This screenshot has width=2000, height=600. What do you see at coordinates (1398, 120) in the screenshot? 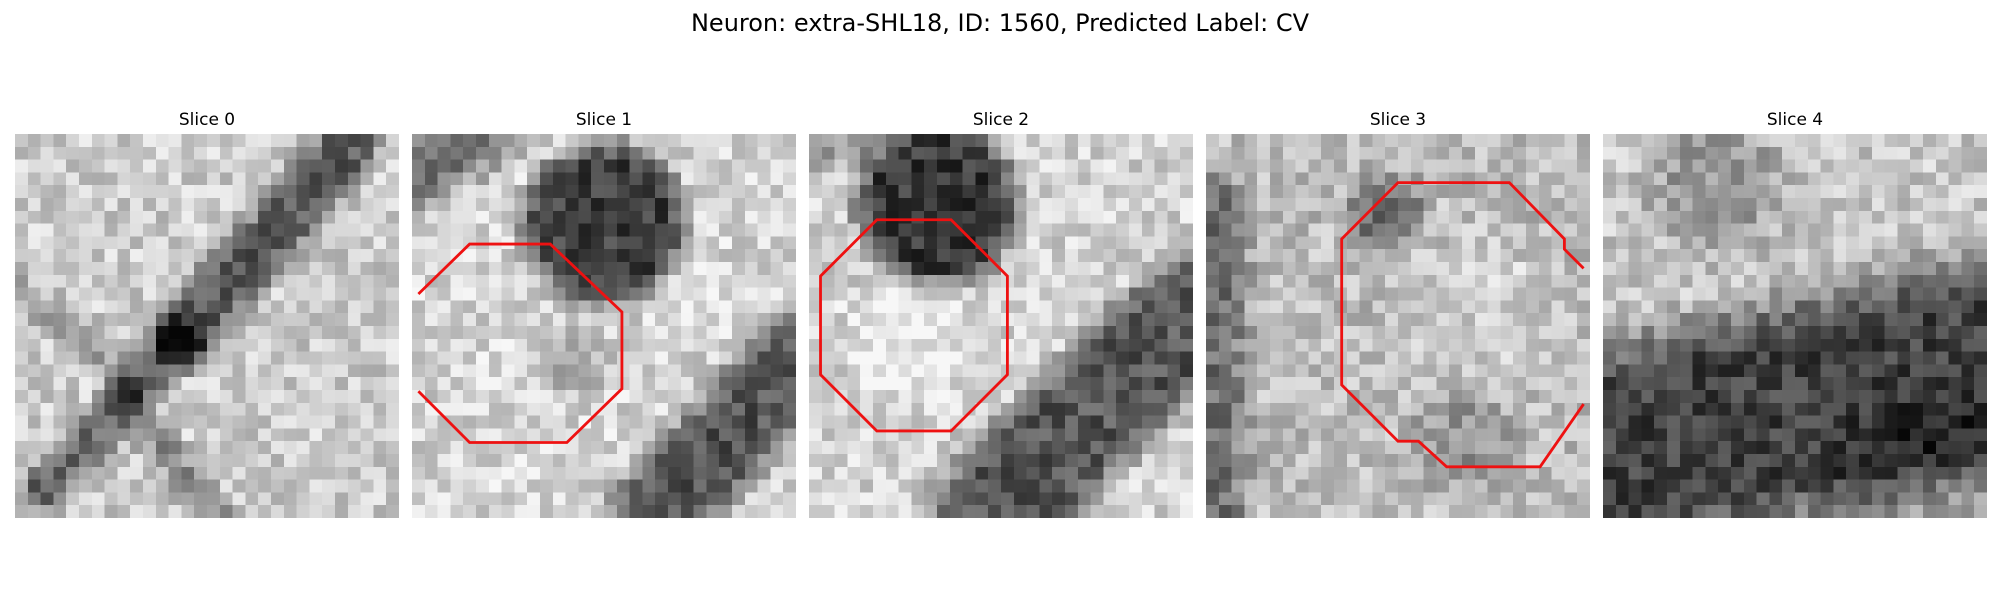
I see `panel-title: Slice 3` at bounding box center [1398, 120].